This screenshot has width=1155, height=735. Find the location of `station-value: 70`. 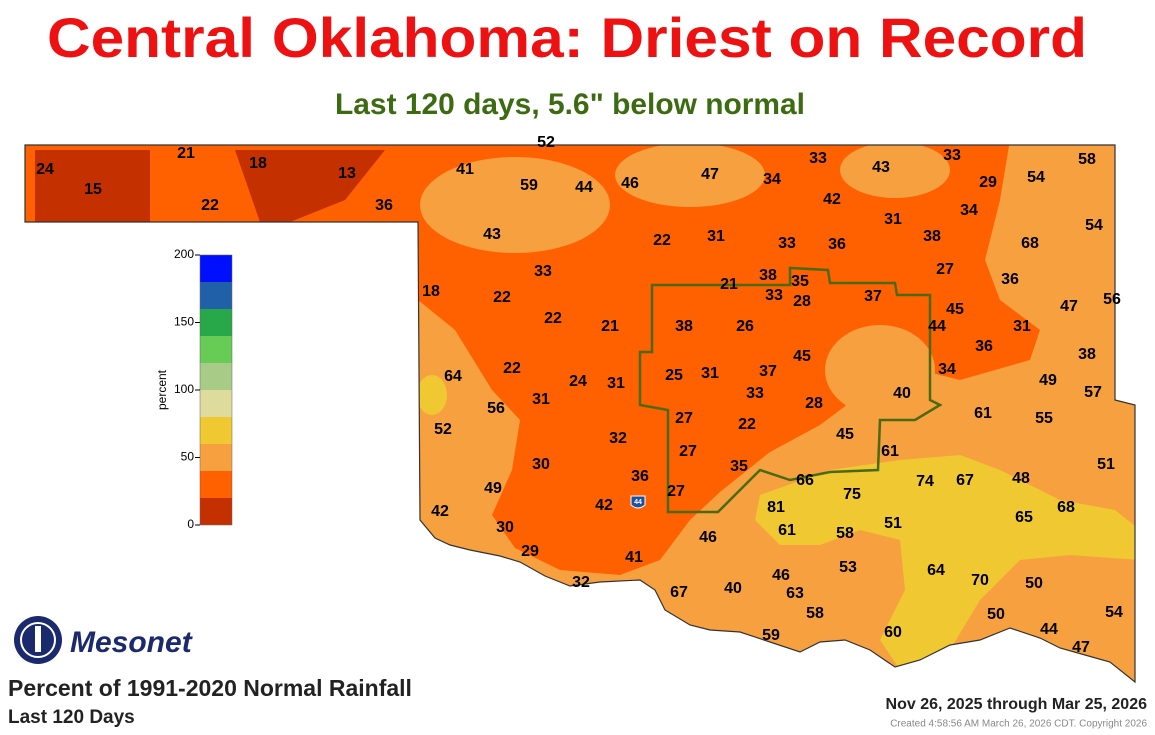

station-value: 70 is located at coordinates (980, 580).